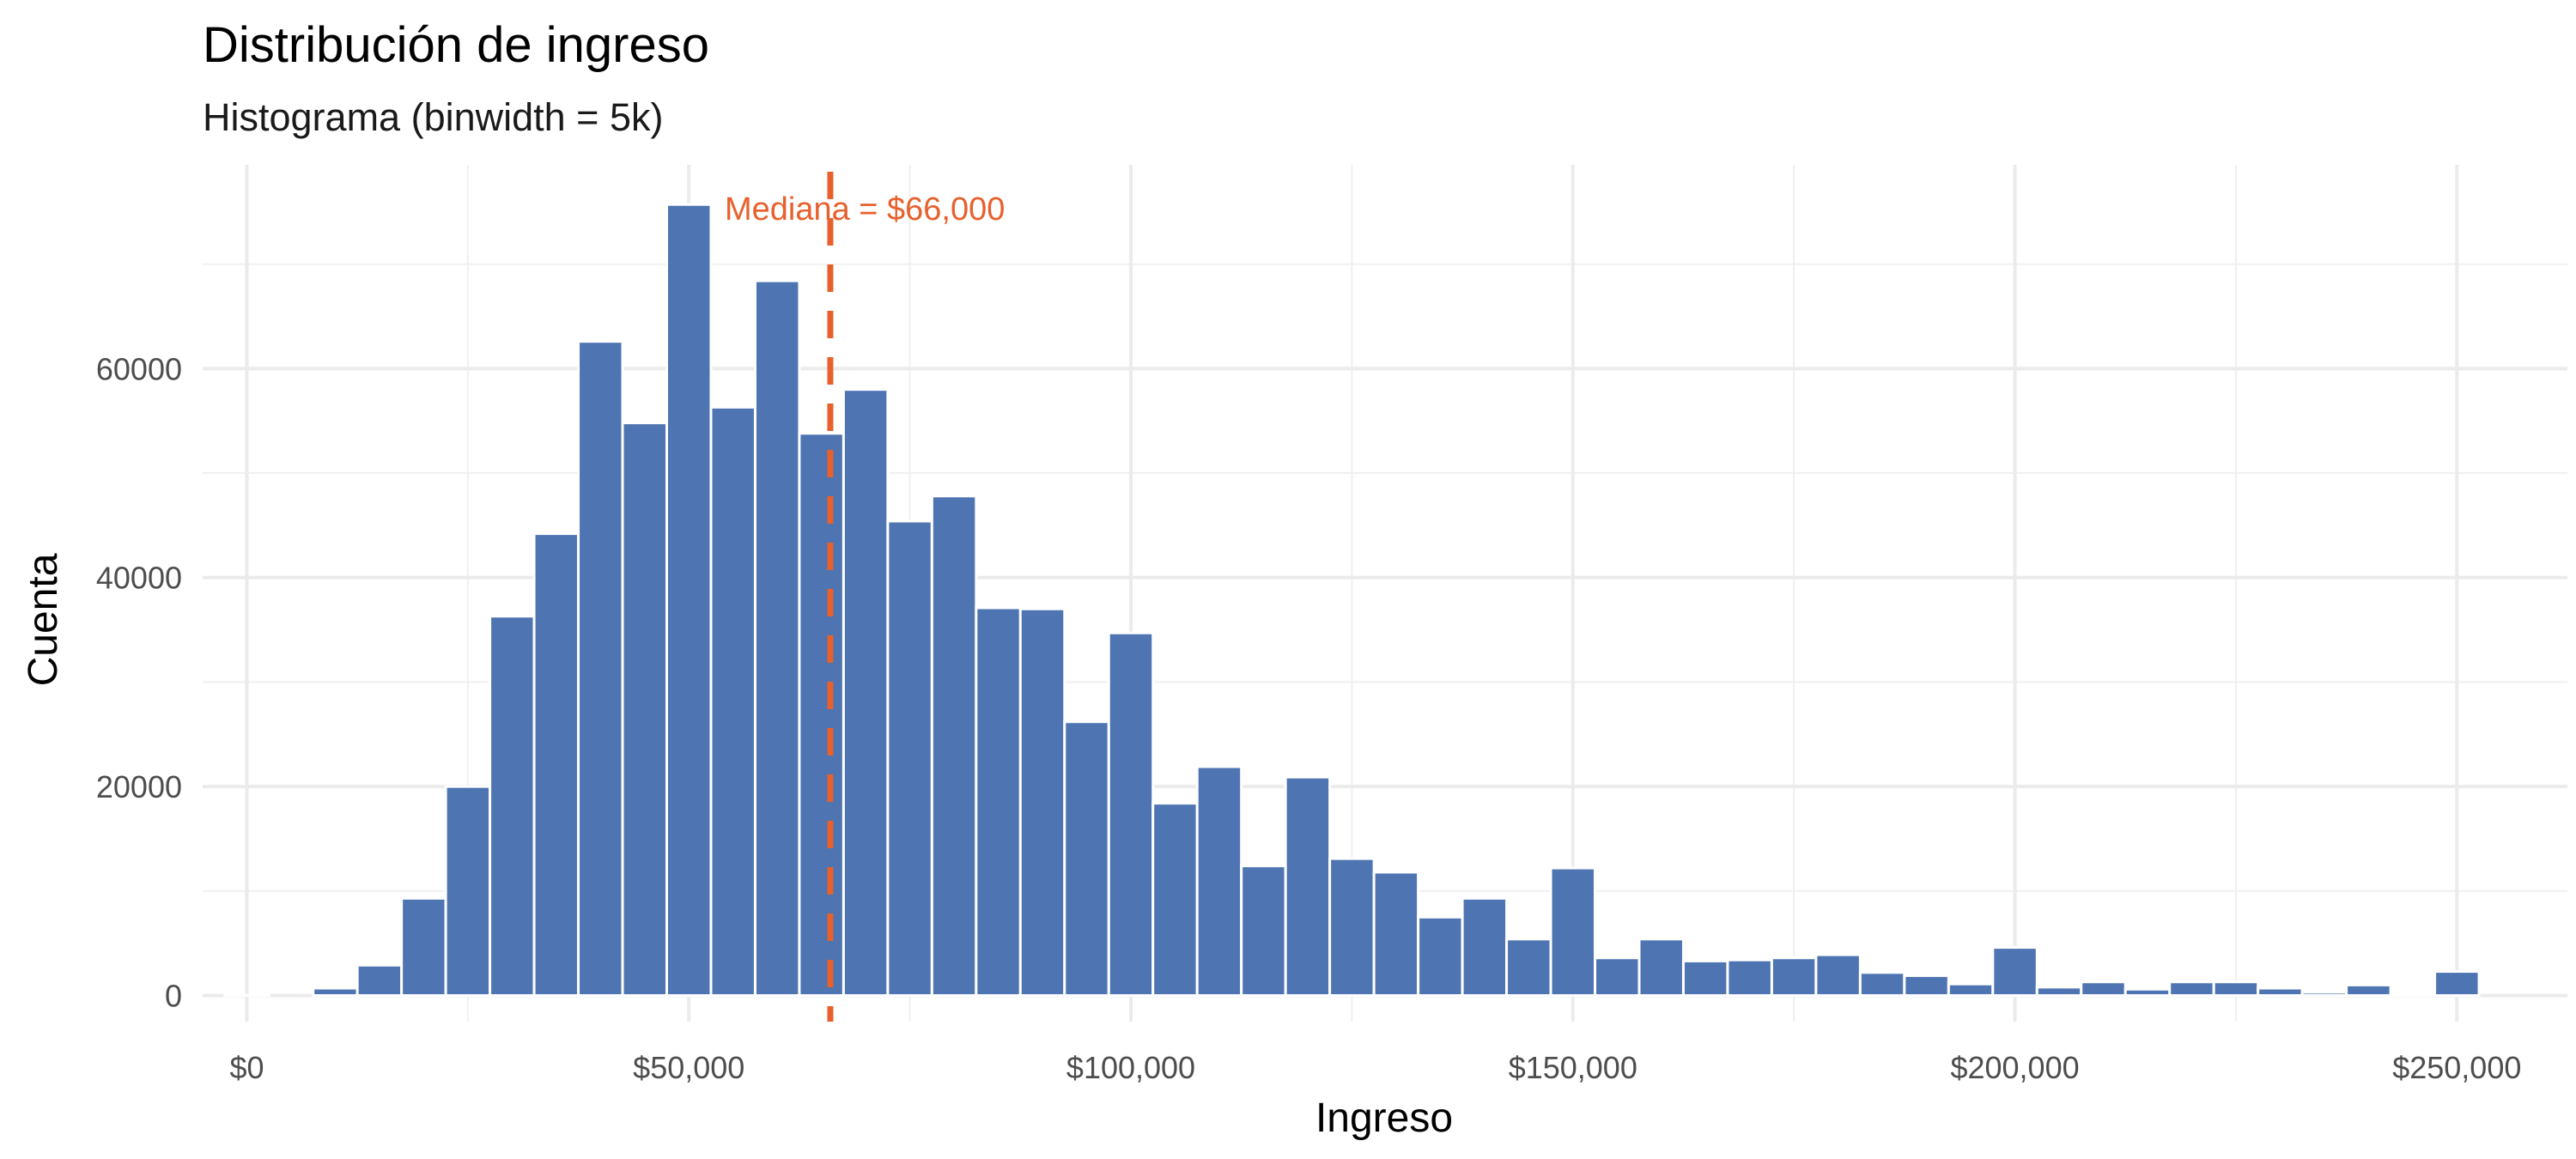 The image size is (2576, 1159). I want to click on x-tick-label: $150,000, so click(1573, 1067).